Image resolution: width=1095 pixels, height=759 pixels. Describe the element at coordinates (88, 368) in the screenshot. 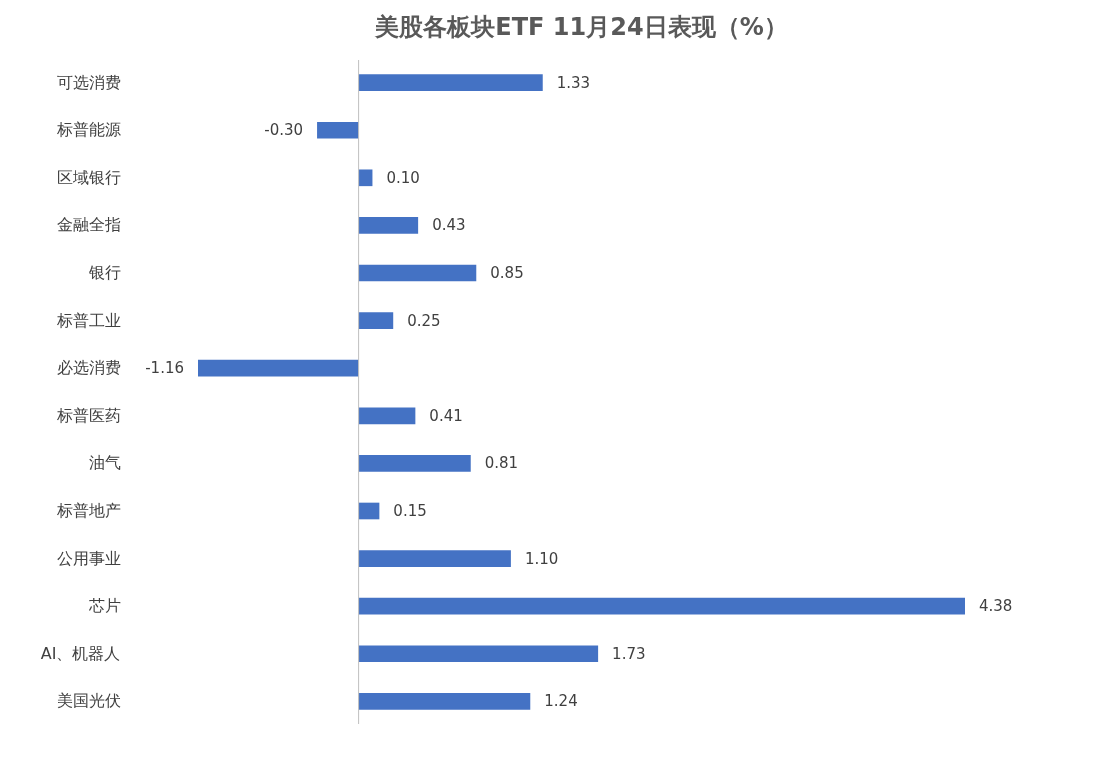

I see `y-tick-label: 必选消费` at that location.